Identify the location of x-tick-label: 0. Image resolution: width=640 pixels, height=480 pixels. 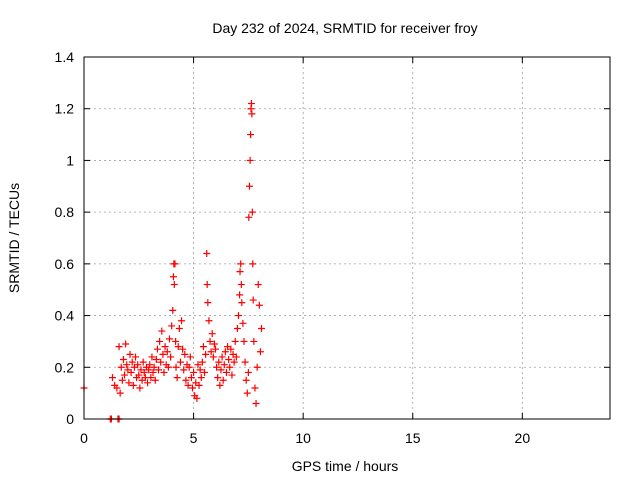
(84, 438).